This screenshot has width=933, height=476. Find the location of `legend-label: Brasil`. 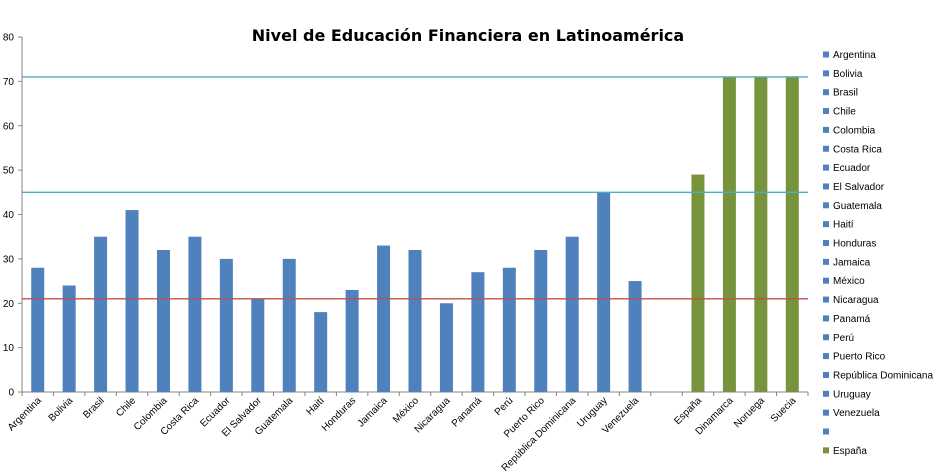

legend-label: Brasil is located at coordinates (845, 93).